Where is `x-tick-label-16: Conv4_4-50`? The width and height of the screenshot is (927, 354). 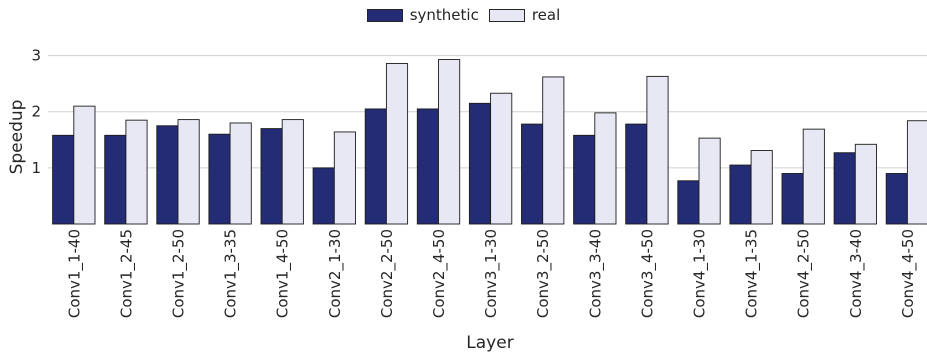
x-tick-label-16: Conv4_4-50 is located at coordinates (908, 273).